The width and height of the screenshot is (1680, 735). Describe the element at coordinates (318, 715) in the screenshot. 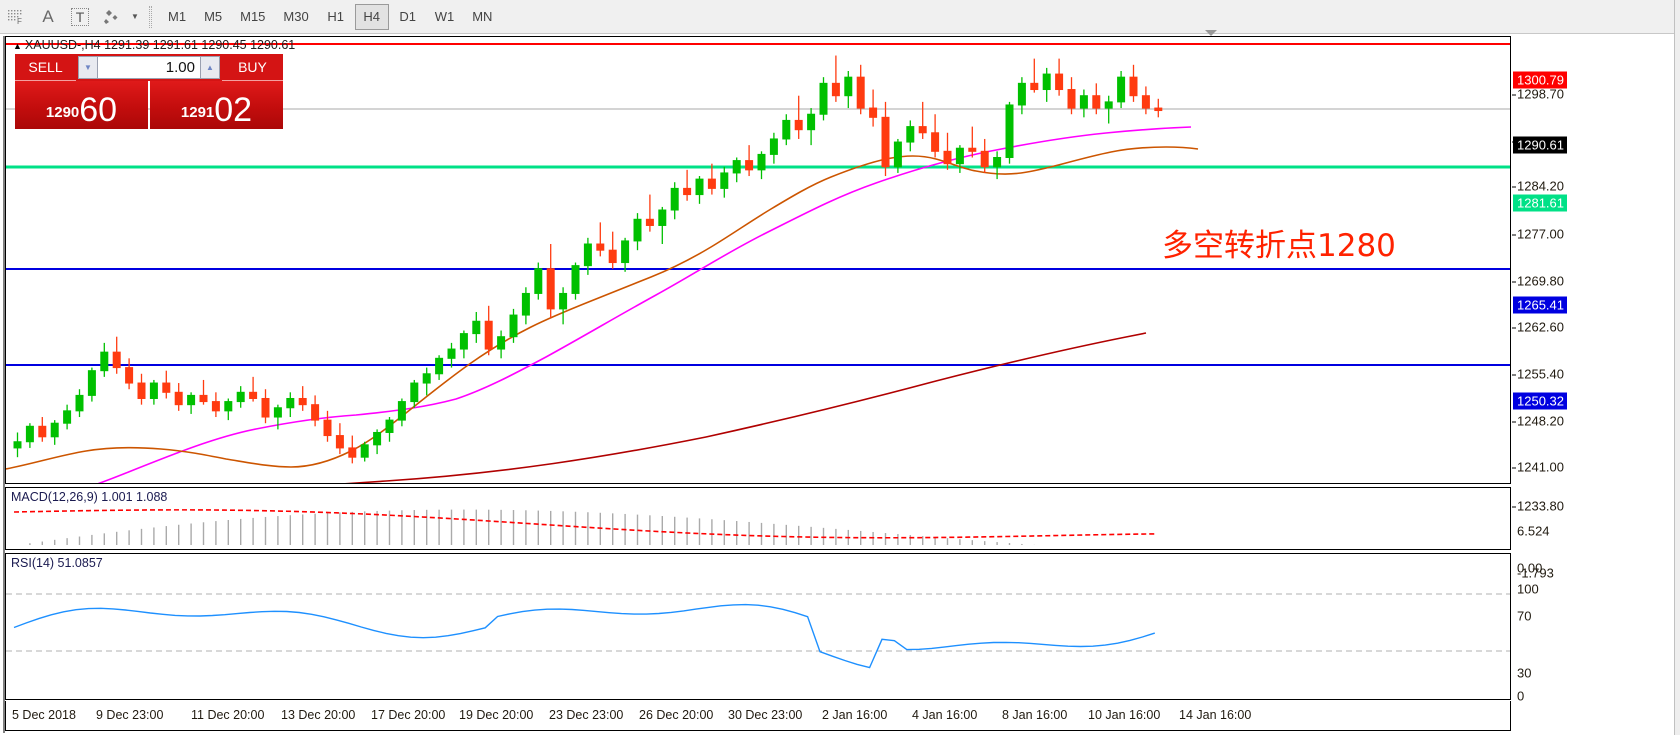

I see `time-label-3: 13 Dec 20:00` at that location.